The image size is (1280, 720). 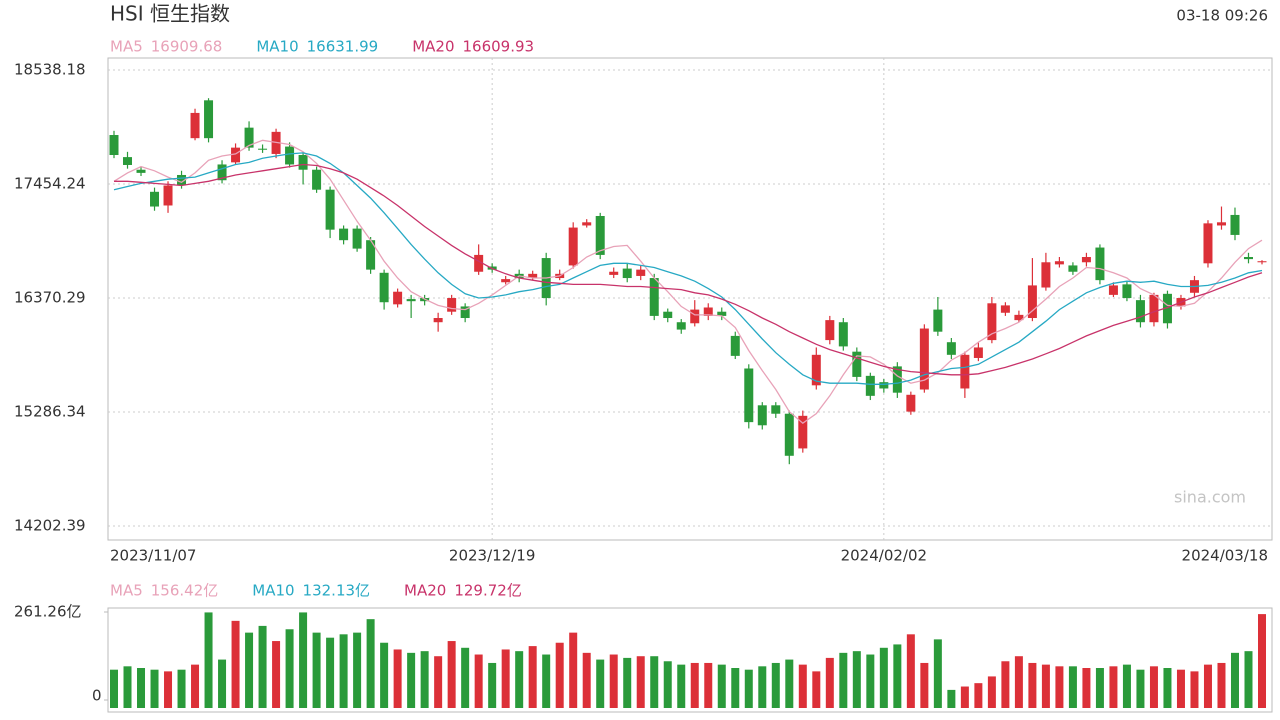 I want to click on legend-value: 16609.93, so click(x=499, y=47).